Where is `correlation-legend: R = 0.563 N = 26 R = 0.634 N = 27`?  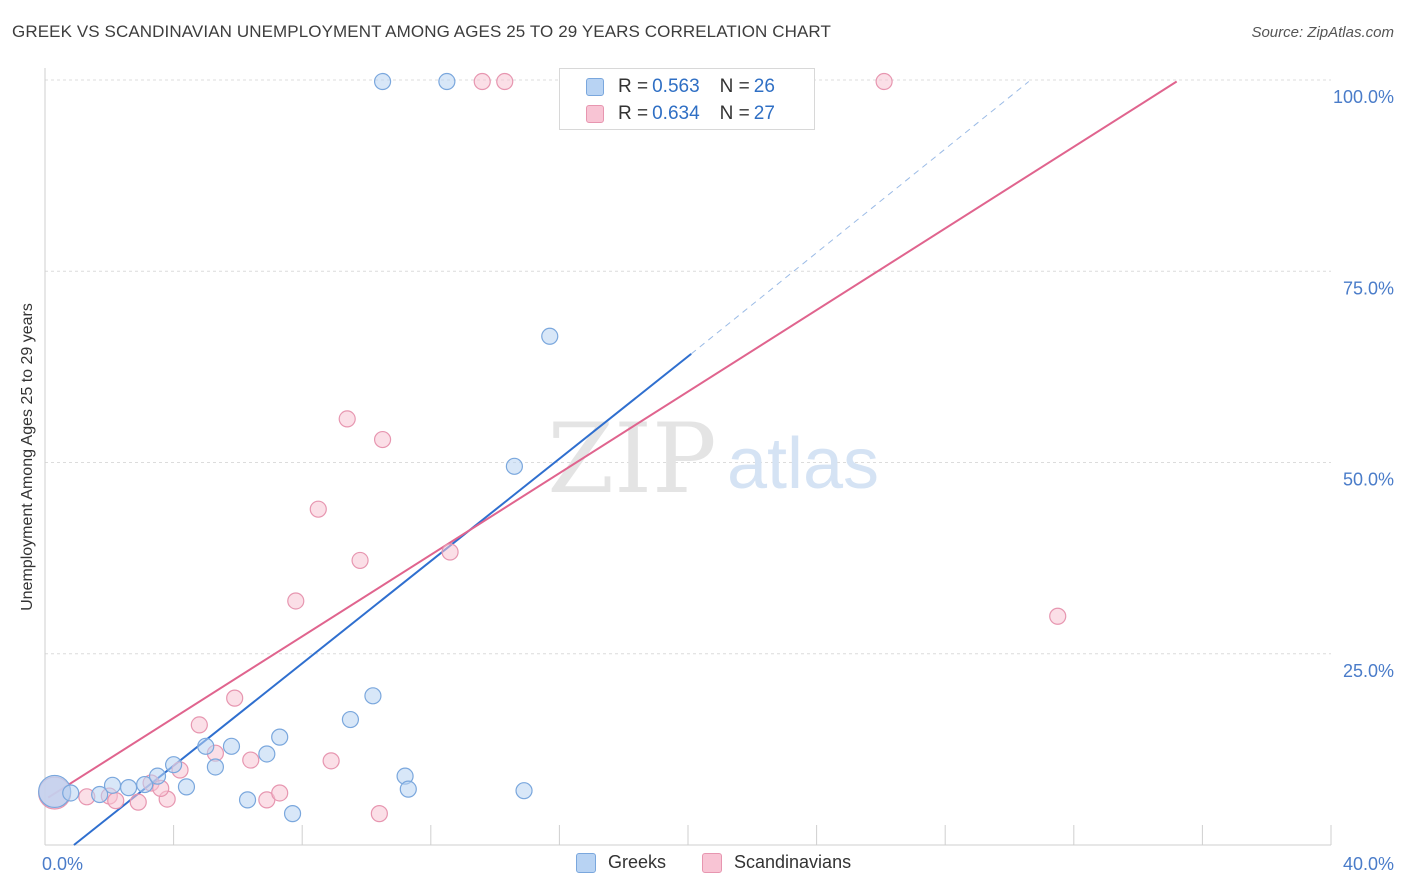 correlation-legend: R = 0.563 N = 26 R = 0.634 N = 27 is located at coordinates (687, 99).